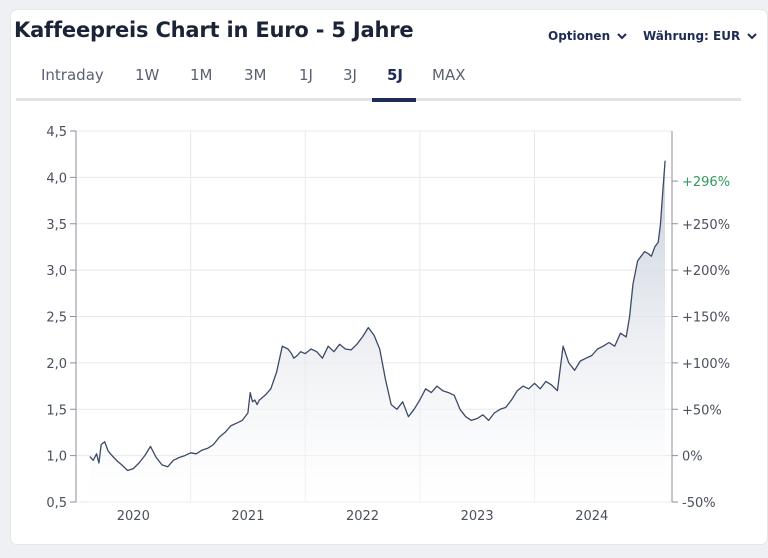  Describe the element at coordinates (706, 364) in the screenshot. I see `y2-tick-label: +100%` at that location.